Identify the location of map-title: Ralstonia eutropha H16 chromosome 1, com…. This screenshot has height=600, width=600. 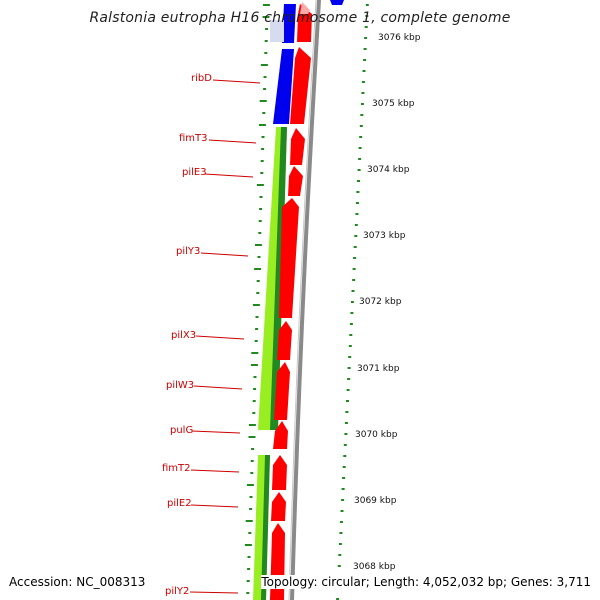
(300, 18).